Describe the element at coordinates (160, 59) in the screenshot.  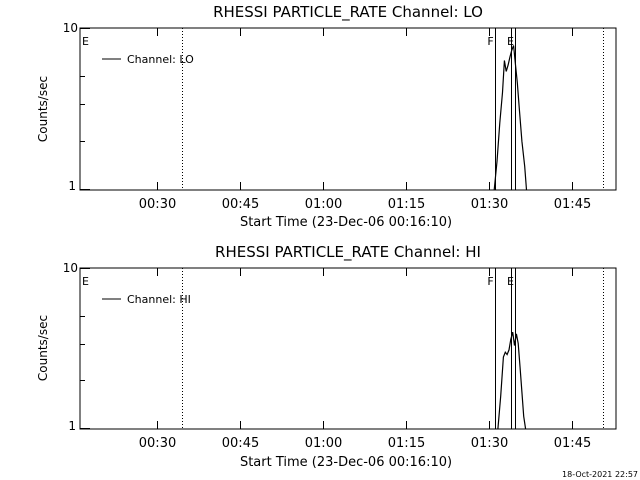
I see `legend-label: Channel: LO` at that location.